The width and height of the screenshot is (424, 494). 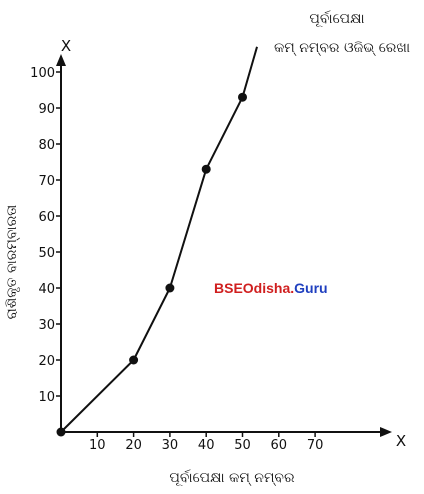 What do you see at coordinates (386, 432) in the screenshot?
I see `x-axis-arrow` at bounding box center [386, 432].